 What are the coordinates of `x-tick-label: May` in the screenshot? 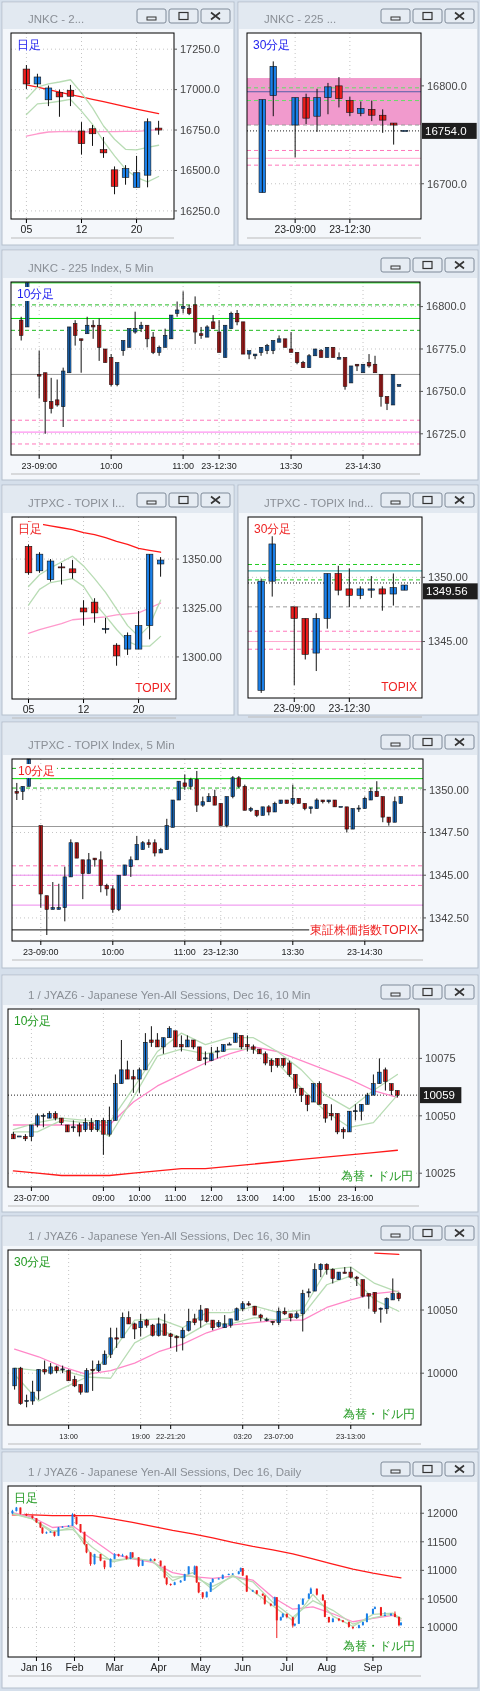 It's located at (201, 1667).